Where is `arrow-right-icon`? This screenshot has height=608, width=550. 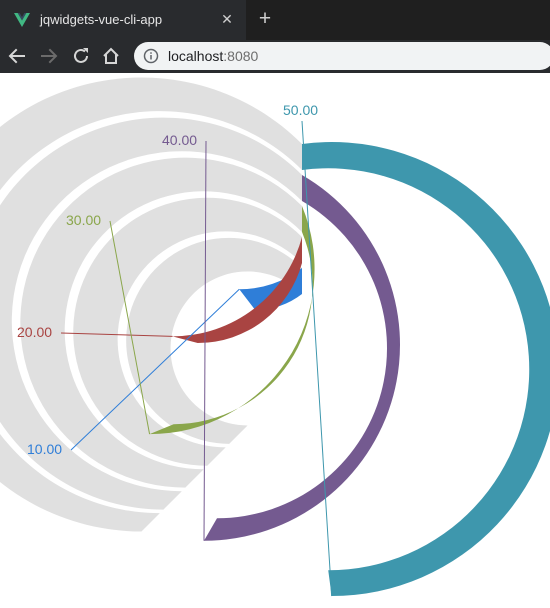
arrow-right-icon is located at coordinates (49, 56).